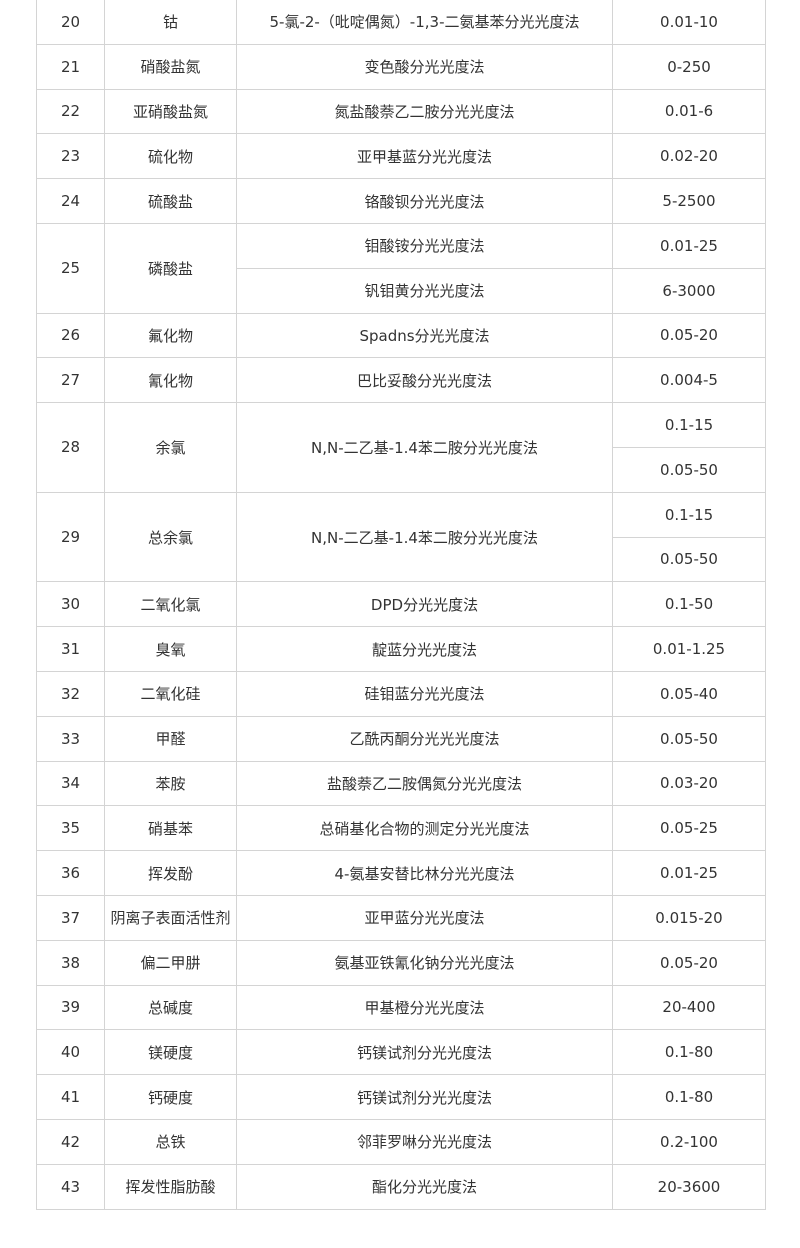 This screenshot has width=800, height=1248. I want to click on row-number: 41, so click(70, 1097).